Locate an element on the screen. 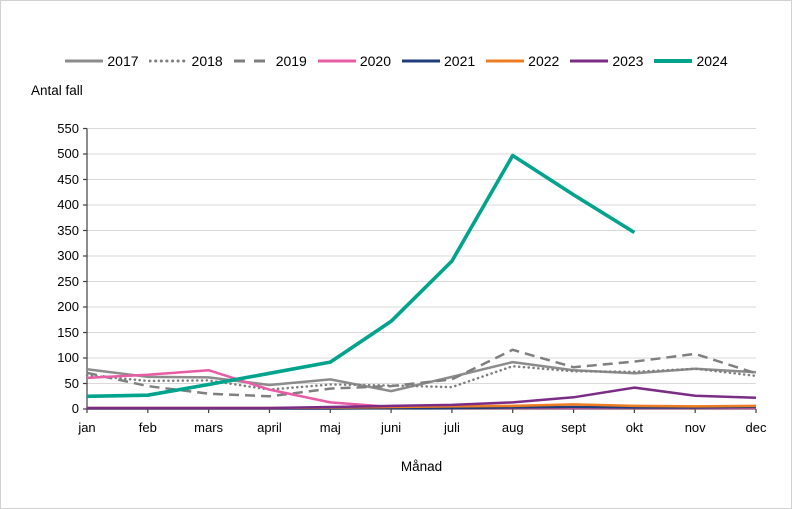  legend-item-2019: 2019 is located at coordinates (270, 61).